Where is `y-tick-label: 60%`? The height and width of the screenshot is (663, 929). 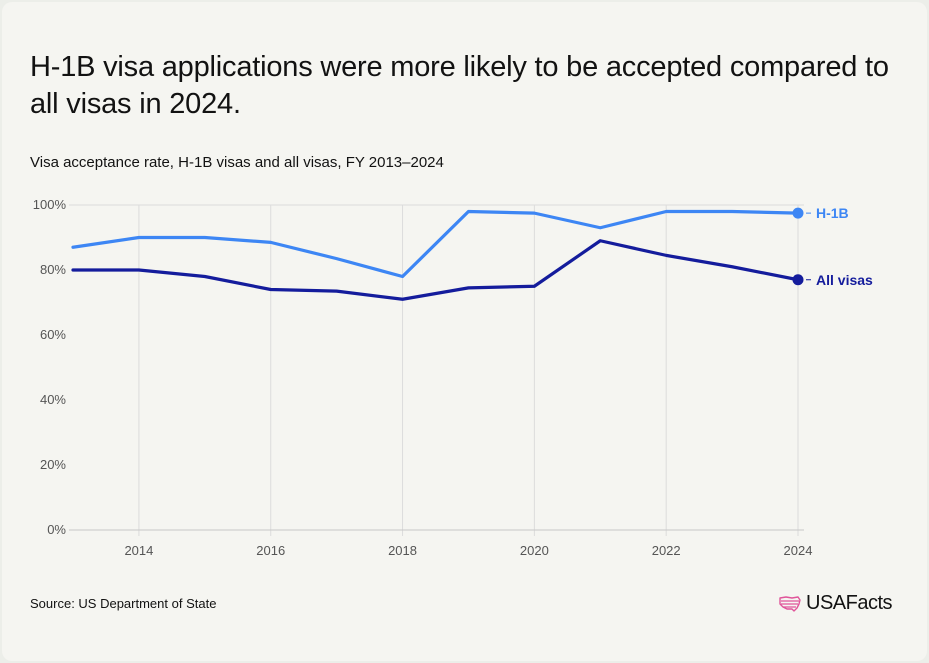
y-tick-label: 60% is located at coordinates (53, 334).